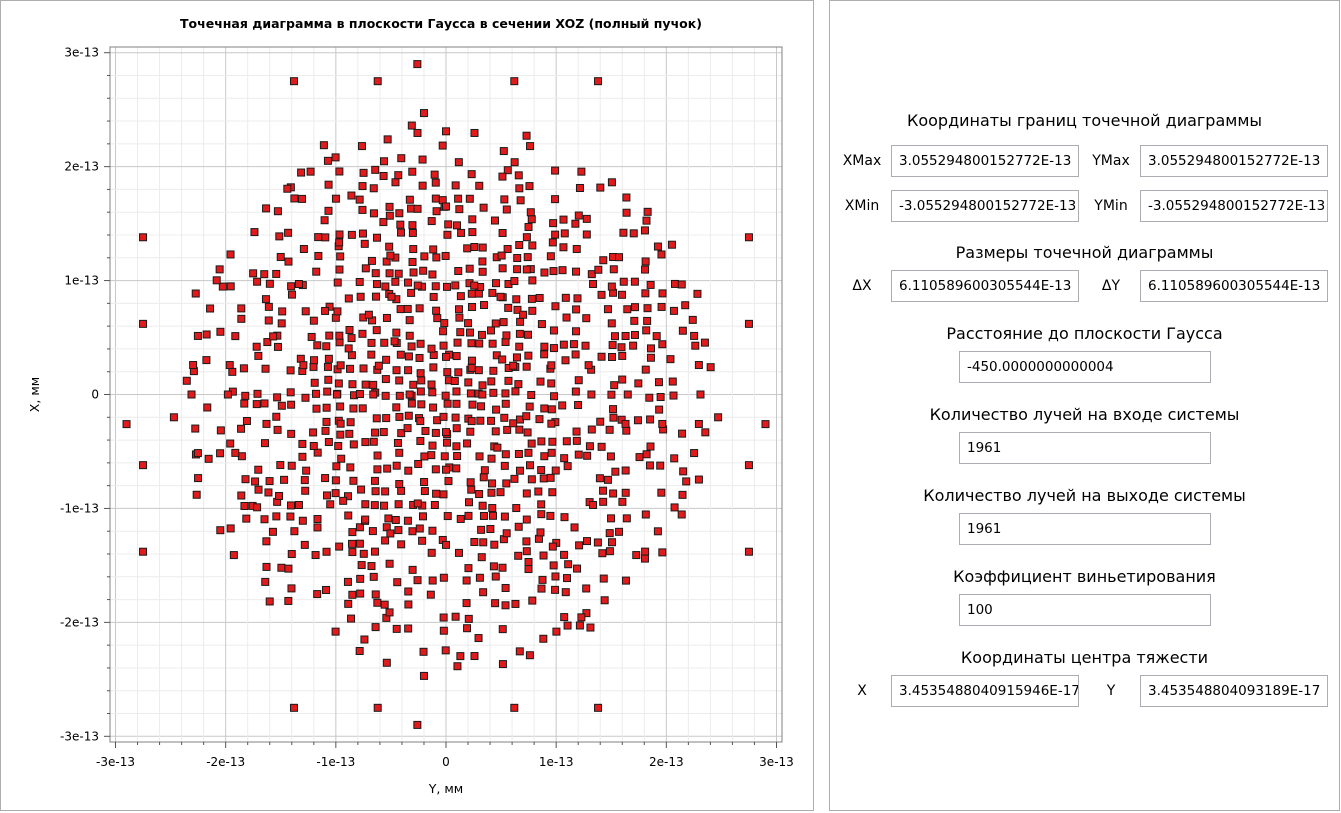  I want to click on dy-field: 6.110589600305544E-13, so click(1234, 286).